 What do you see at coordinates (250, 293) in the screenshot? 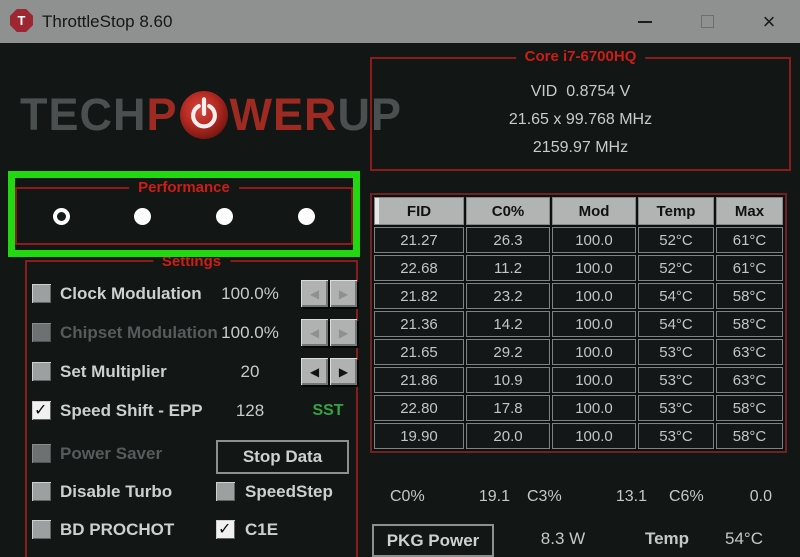
I see `clock-modulation-value: 100.0%` at bounding box center [250, 293].